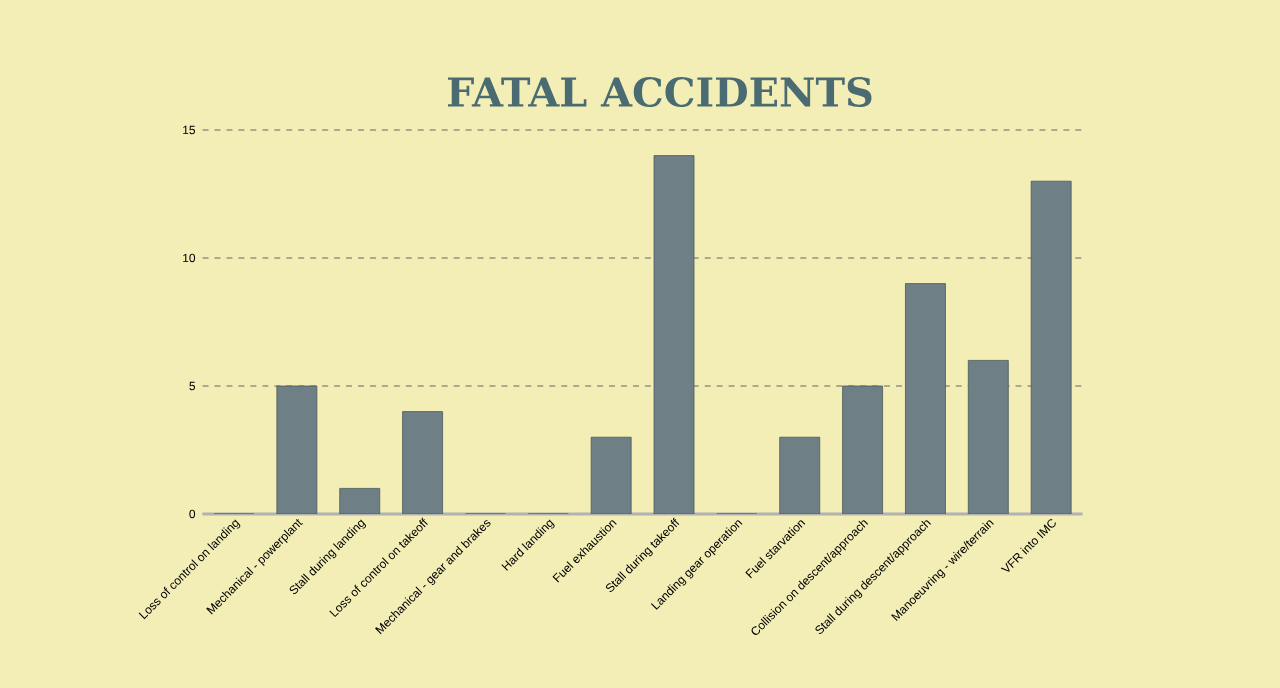 Image resolution: width=1280 pixels, height=688 pixels. Describe the element at coordinates (660, 92) in the screenshot. I see `chart-title: FATAL ACCIDENTS` at that location.